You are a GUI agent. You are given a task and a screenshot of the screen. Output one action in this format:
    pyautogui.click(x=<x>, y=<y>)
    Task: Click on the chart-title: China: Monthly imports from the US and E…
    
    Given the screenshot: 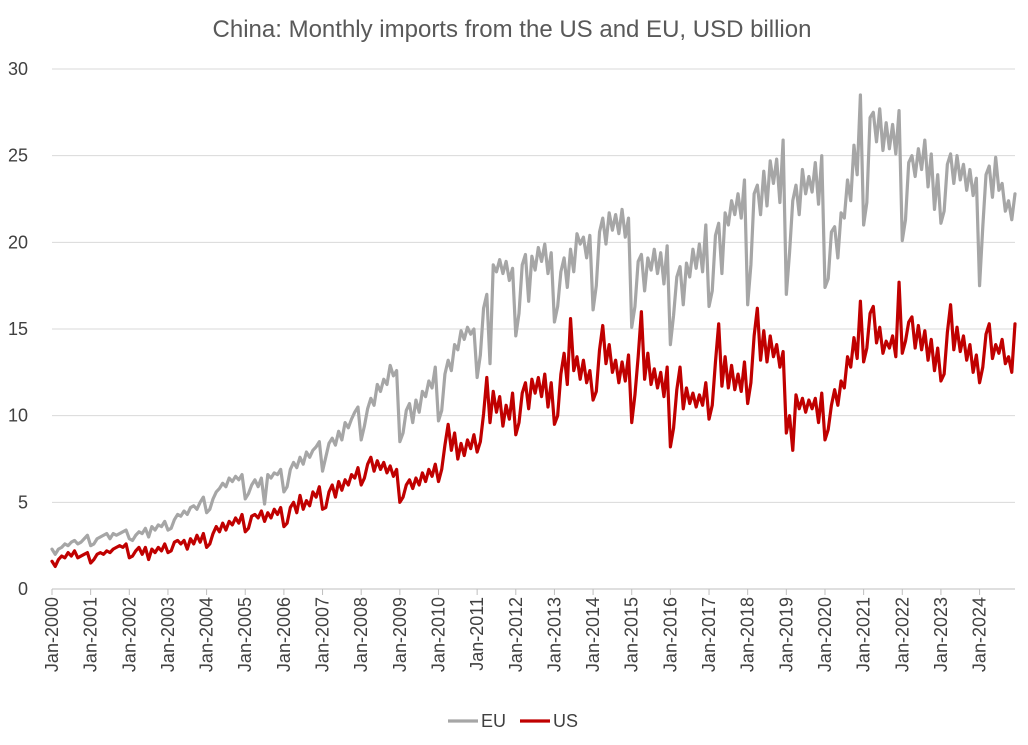 What is the action you would take?
    pyautogui.click(x=512, y=29)
    